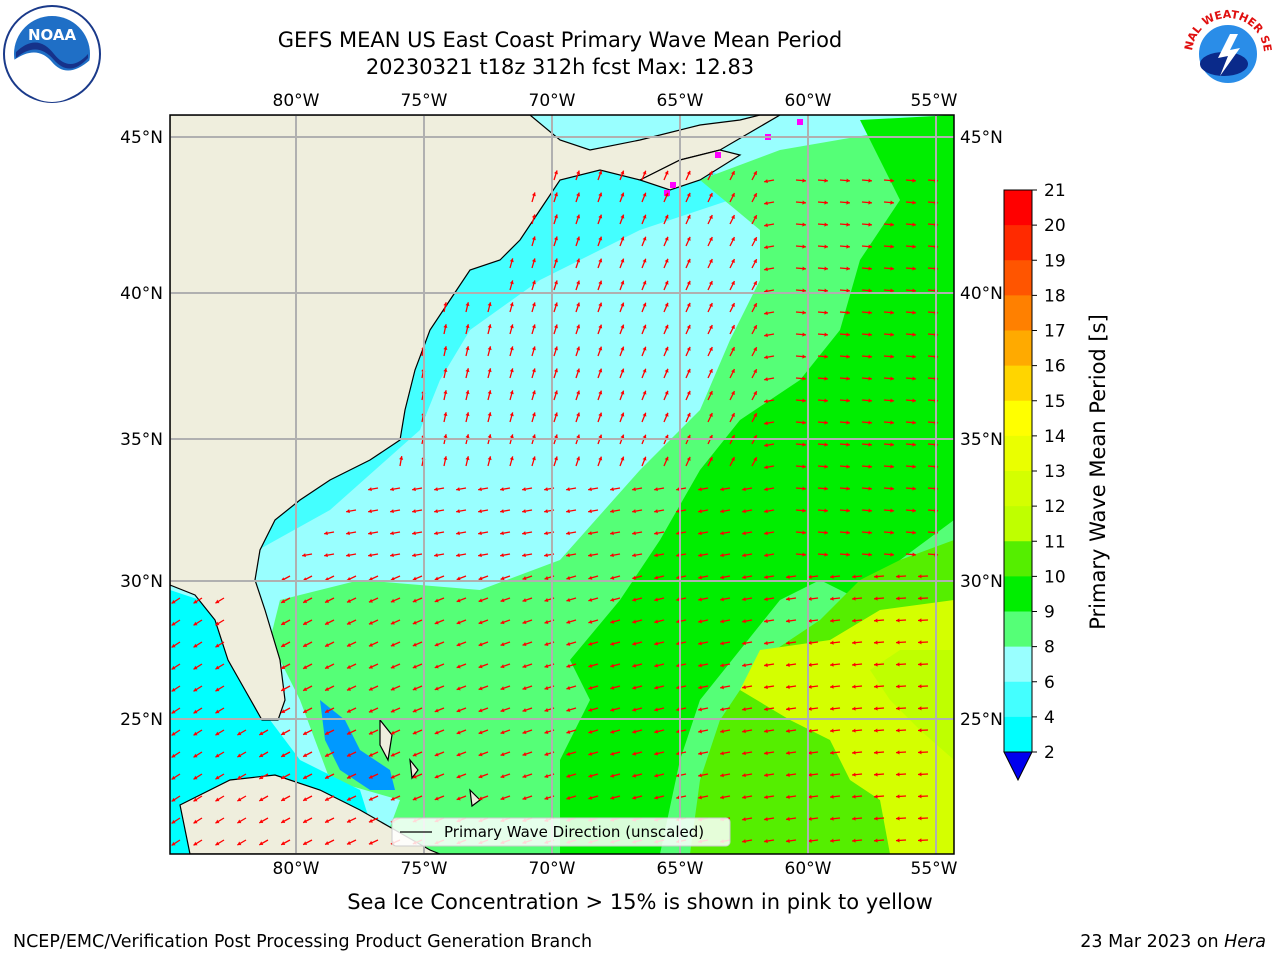 Image resolution: width=1280 pixels, height=960 pixels. What do you see at coordinates (1049, 683) in the screenshot?
I see `colorbar-tick-label: 6` at bounding box center [1049, 683].